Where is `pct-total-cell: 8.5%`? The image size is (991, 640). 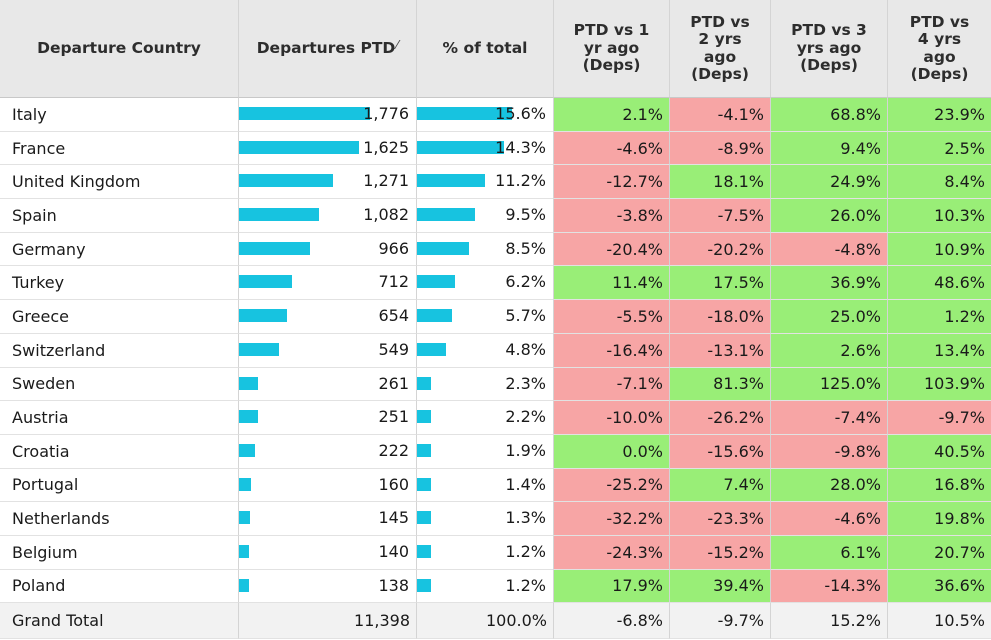
pct-total-cell: 8.5% is located at coordinates (485, 249).